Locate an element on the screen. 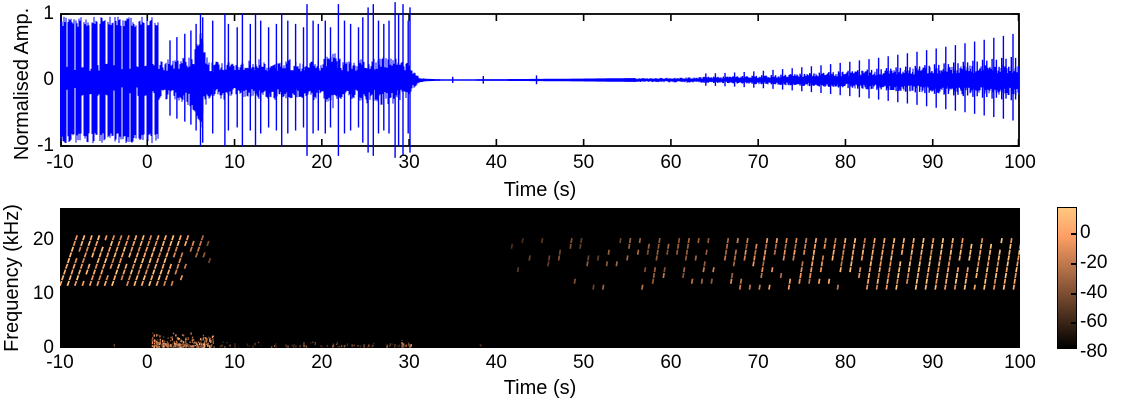 The width and height of the screenshot is (1122, 401). colorbar-tick-label: -60 is located at coordinates (1094, 321).